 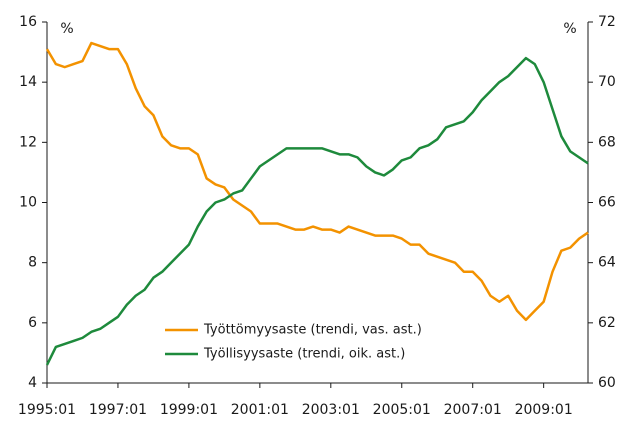 What do you see at coordinates (569, 29) in the screenshot?
I see `y2-unit: %` at bounding box center [569, 29].